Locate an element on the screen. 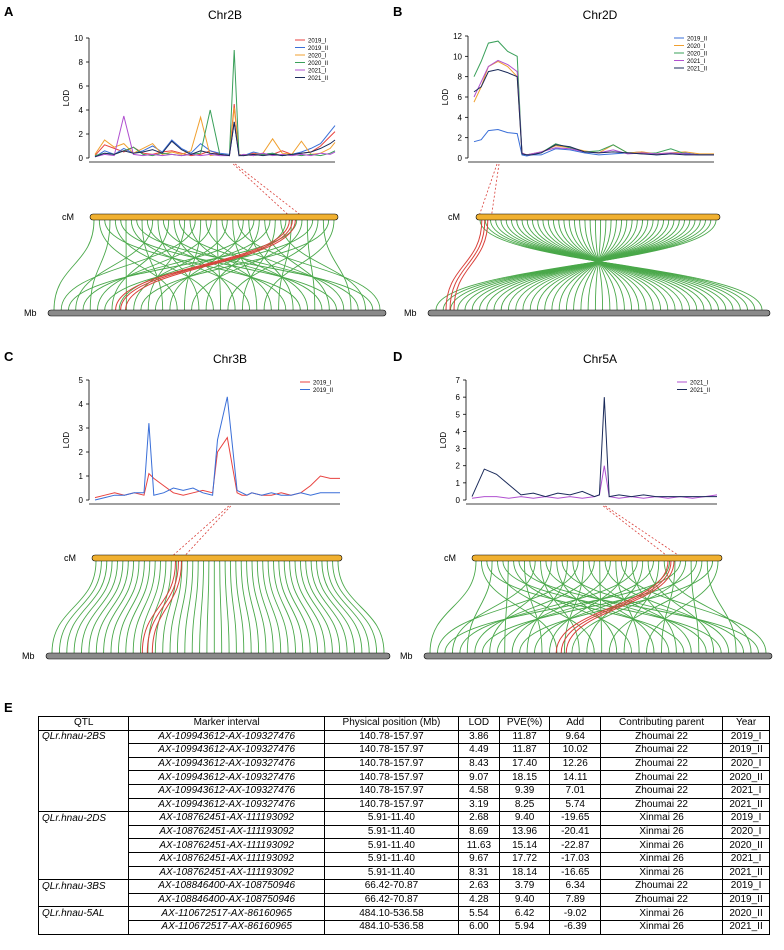  column-header: Add is located at coordinates (575, 723).